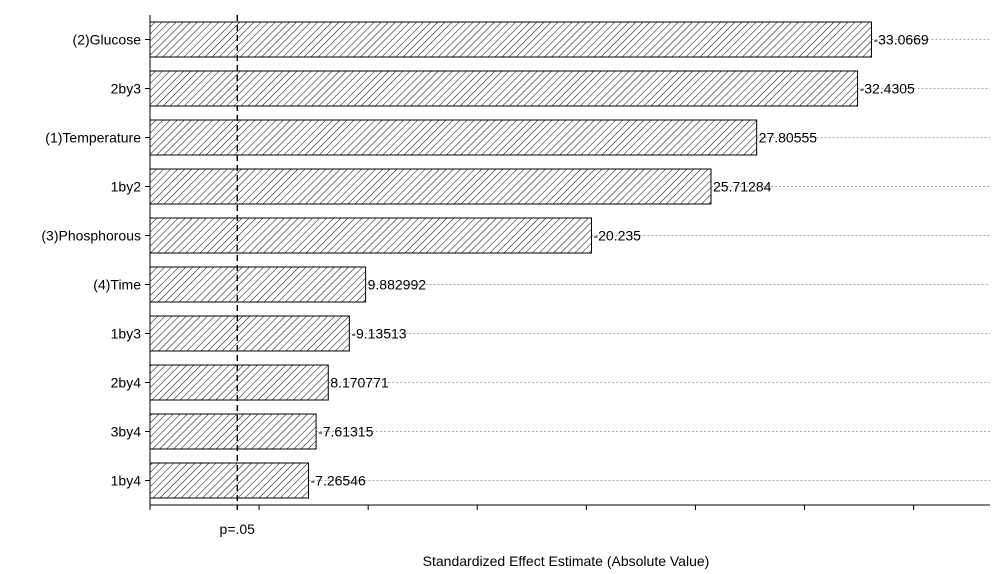 The height and width of the screenshot is (574, 992). What do you see at coordinates (338, 481) in the screenshot?
I see `value-label-9: -7.26546` at bounding box center [338, 481].